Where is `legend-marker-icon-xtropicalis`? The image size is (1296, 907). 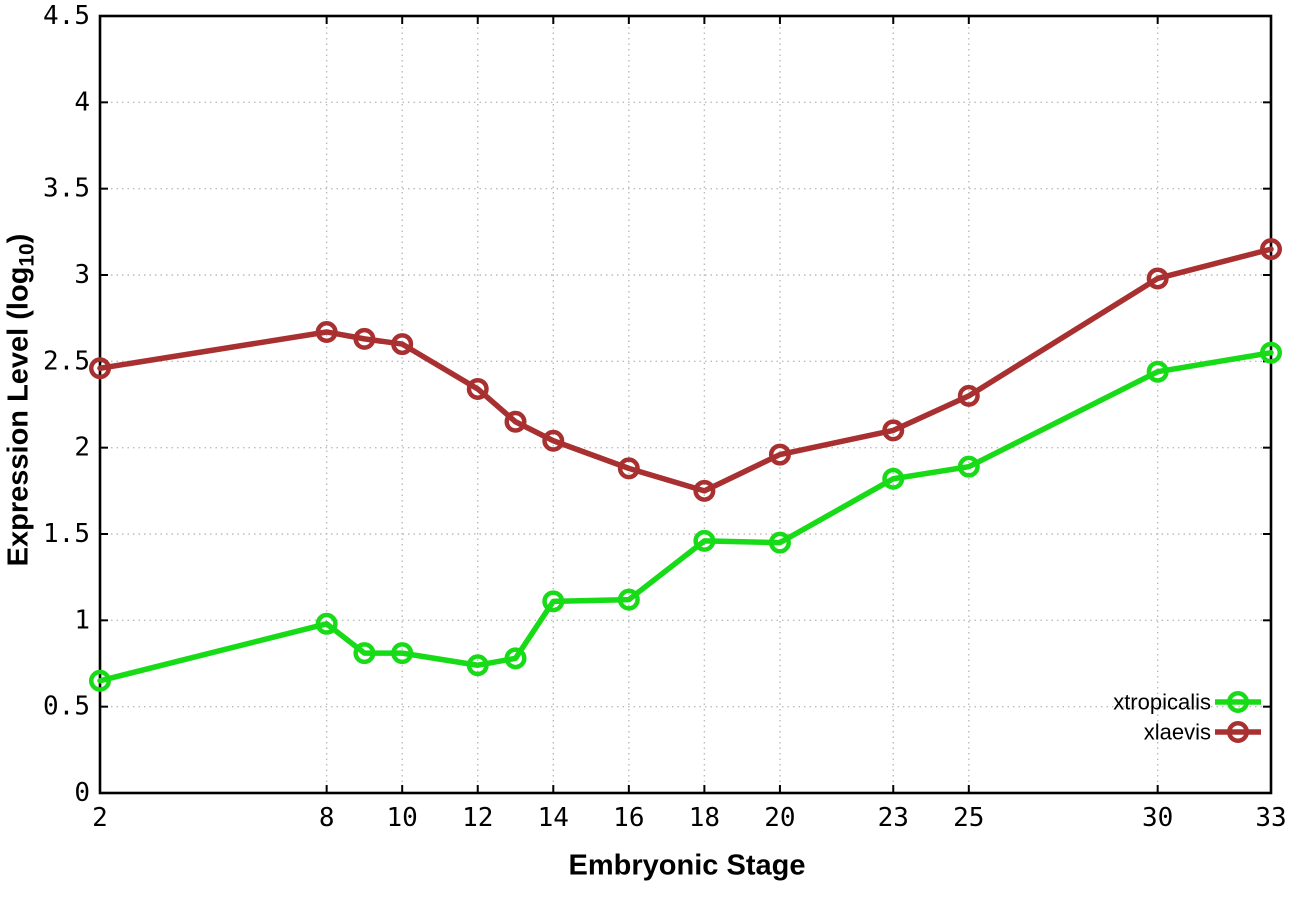
legend-marker-icon-xtropicalis is located at coordinates (1238, 702).